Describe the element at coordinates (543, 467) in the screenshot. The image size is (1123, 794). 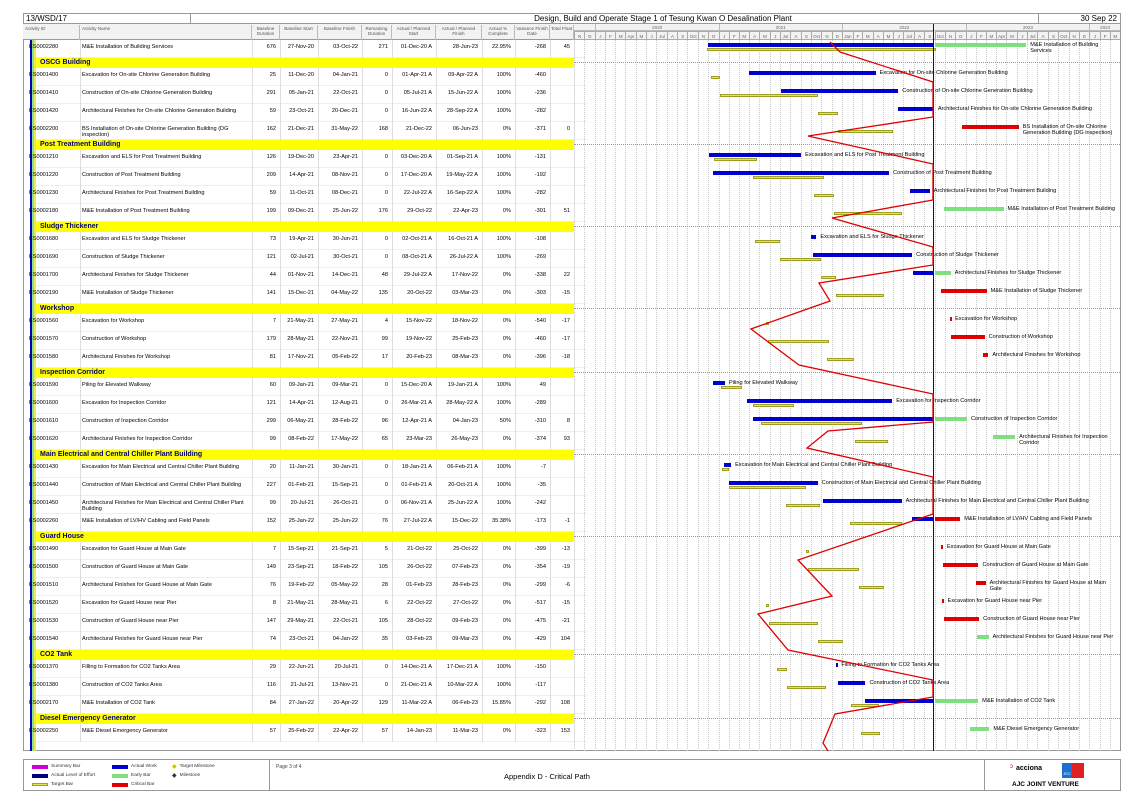
I see `cell-var: -7` at that location.